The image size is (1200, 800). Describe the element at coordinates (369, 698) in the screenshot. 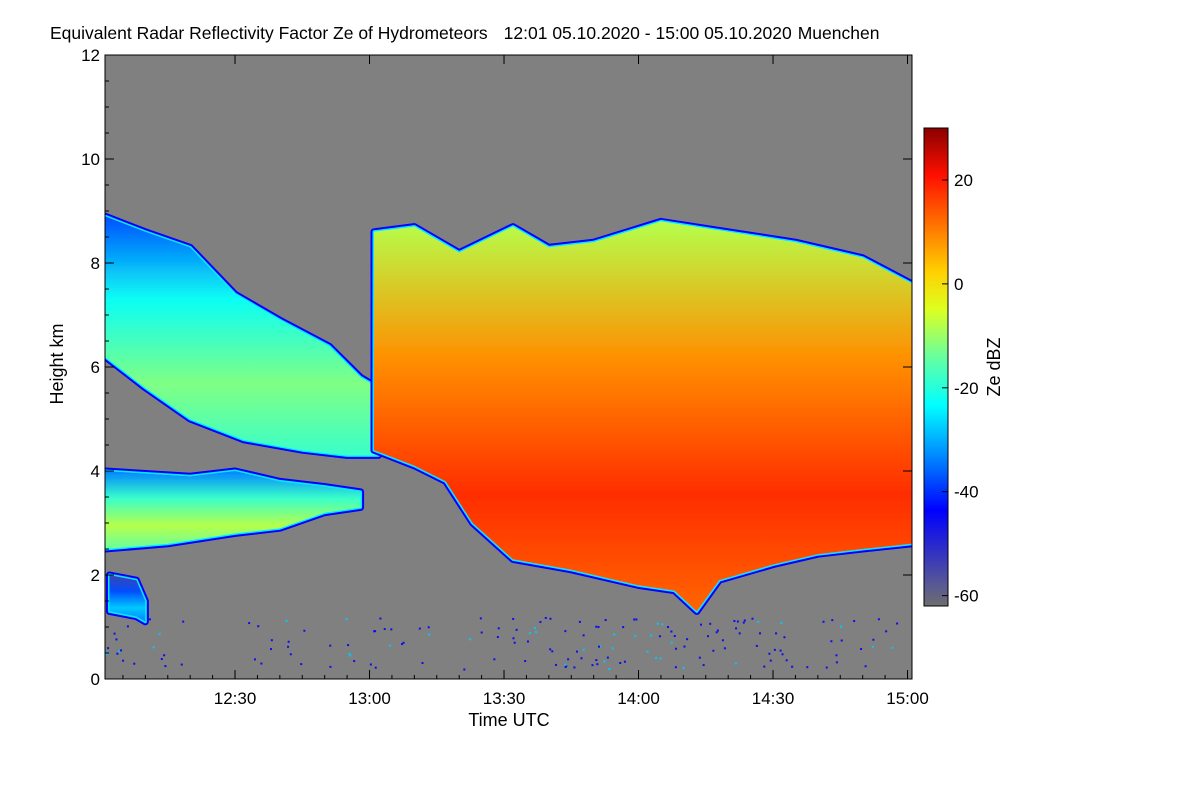

I see `x-tick-label: 13:00` at that location.